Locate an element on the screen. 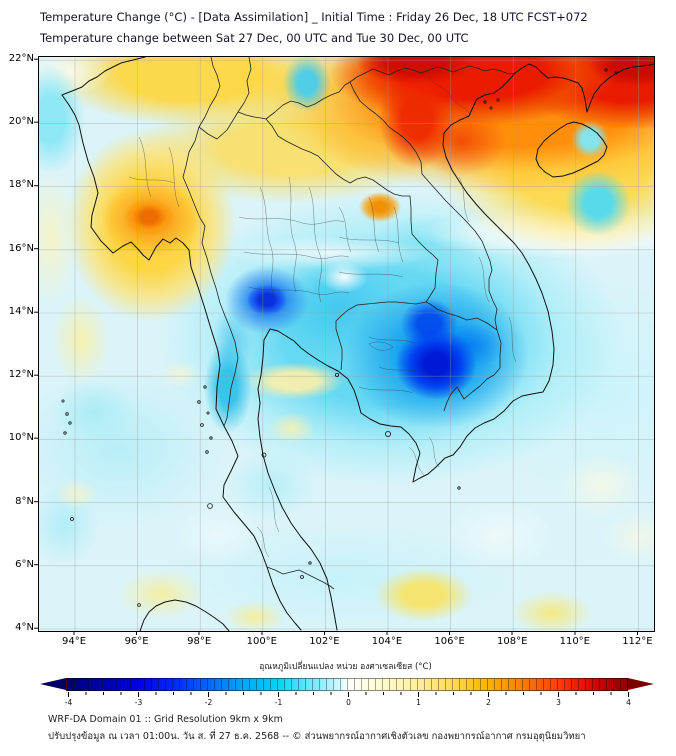  x-tick-label: 104°E is located at coordinates (387, 641).